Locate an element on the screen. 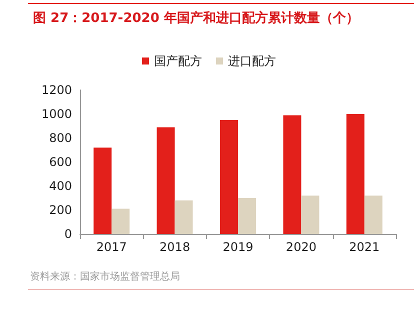 The height and width of the screenshot is (321, 418). x-tick-label: 2019 is located at coordinates (238, 247).